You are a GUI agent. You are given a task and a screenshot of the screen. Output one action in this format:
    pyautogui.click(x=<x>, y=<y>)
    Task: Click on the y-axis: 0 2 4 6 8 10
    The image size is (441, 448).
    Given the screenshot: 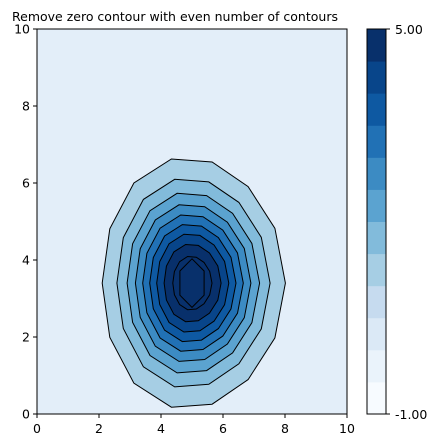 What is the action you would take?
    pyautogui.click(x=25, y=222)
    